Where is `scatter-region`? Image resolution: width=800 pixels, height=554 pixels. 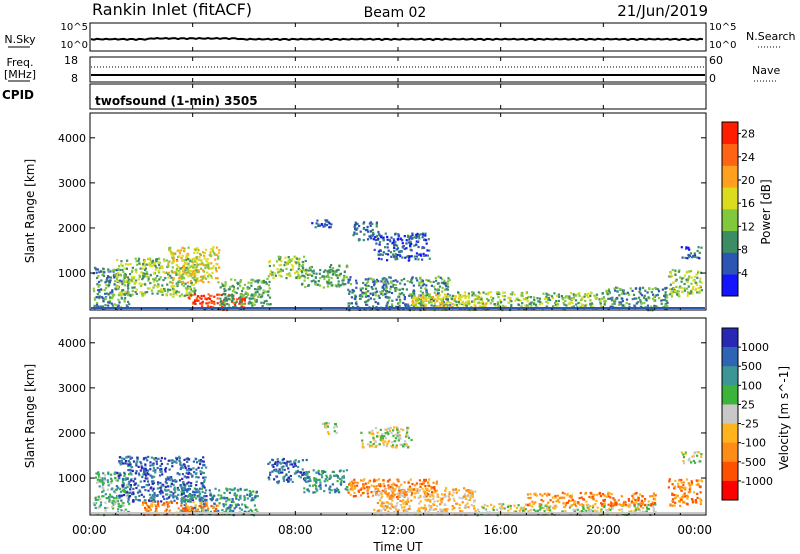
scatter-region is located at coordinates (386, 437).